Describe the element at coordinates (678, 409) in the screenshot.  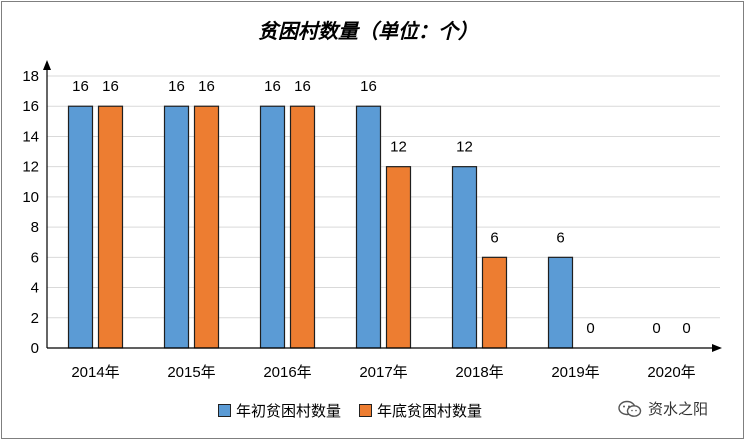
I see `watermark-text: 资水之阳` at that location.